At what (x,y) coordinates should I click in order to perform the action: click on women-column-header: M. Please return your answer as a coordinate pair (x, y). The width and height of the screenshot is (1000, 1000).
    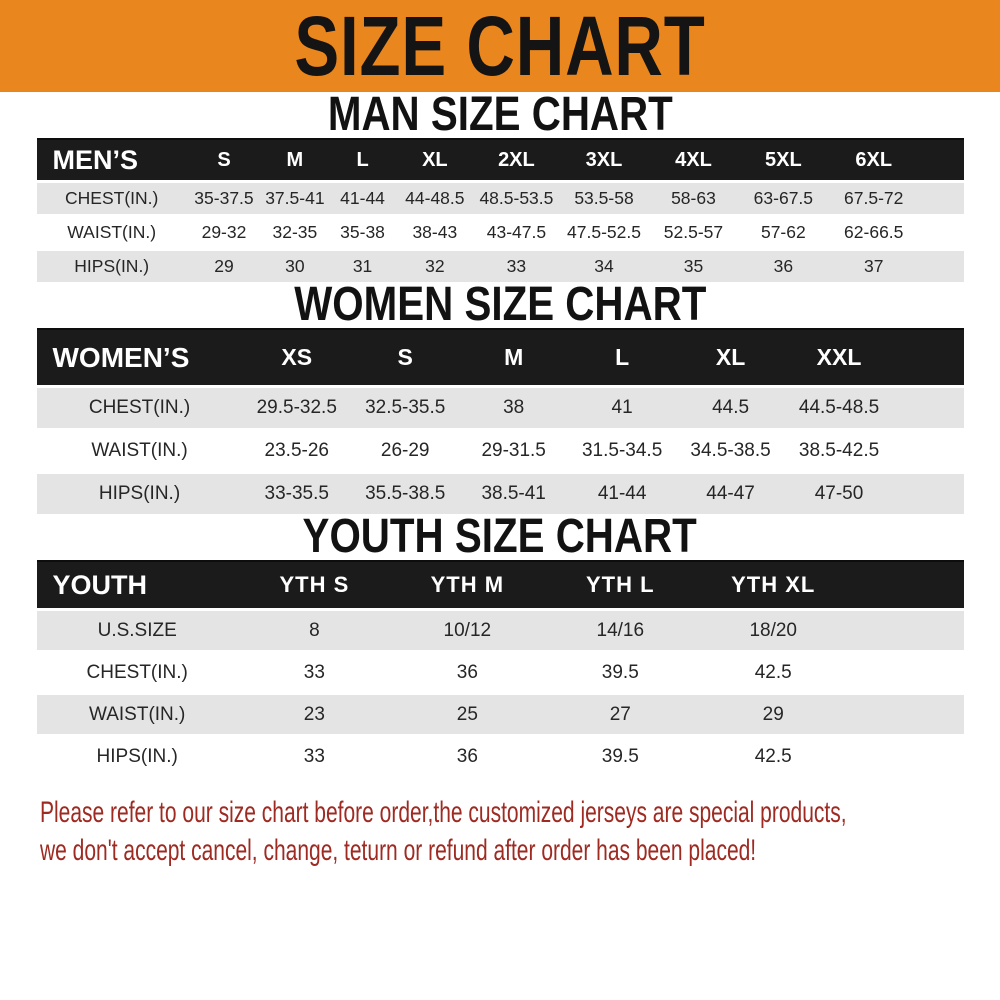
    Looking at the image, I should click on (513, 358).